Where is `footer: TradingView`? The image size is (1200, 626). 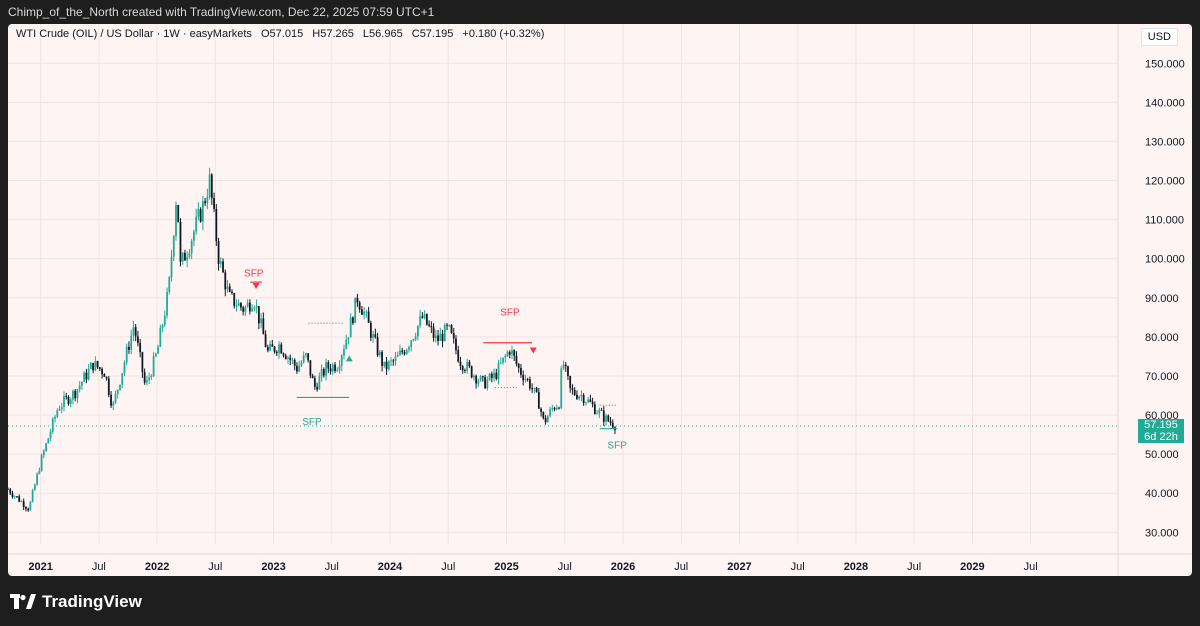
footer: TradingView is located at coordinates (600, 601).